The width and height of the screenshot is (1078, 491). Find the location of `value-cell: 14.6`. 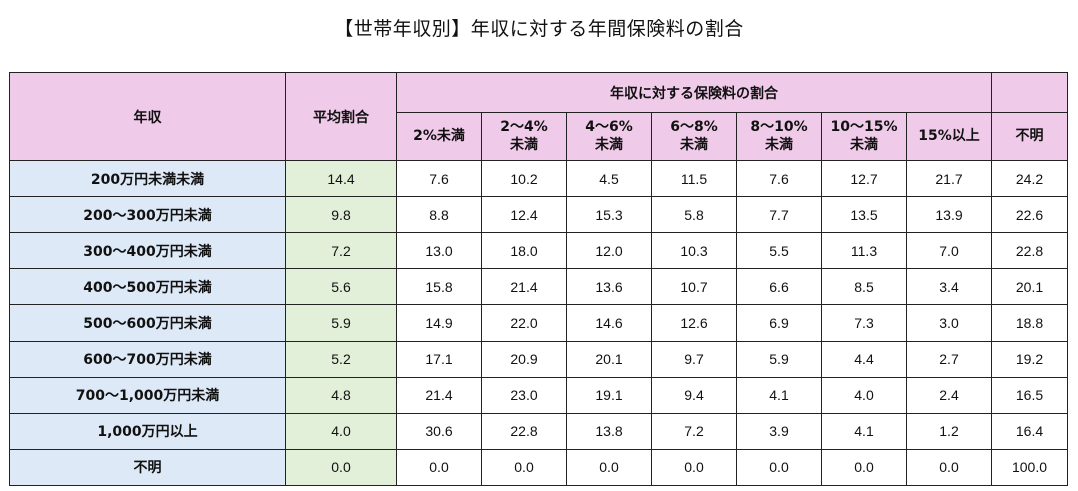

value-cell: 14.6 is located at coordinates (609, 323).